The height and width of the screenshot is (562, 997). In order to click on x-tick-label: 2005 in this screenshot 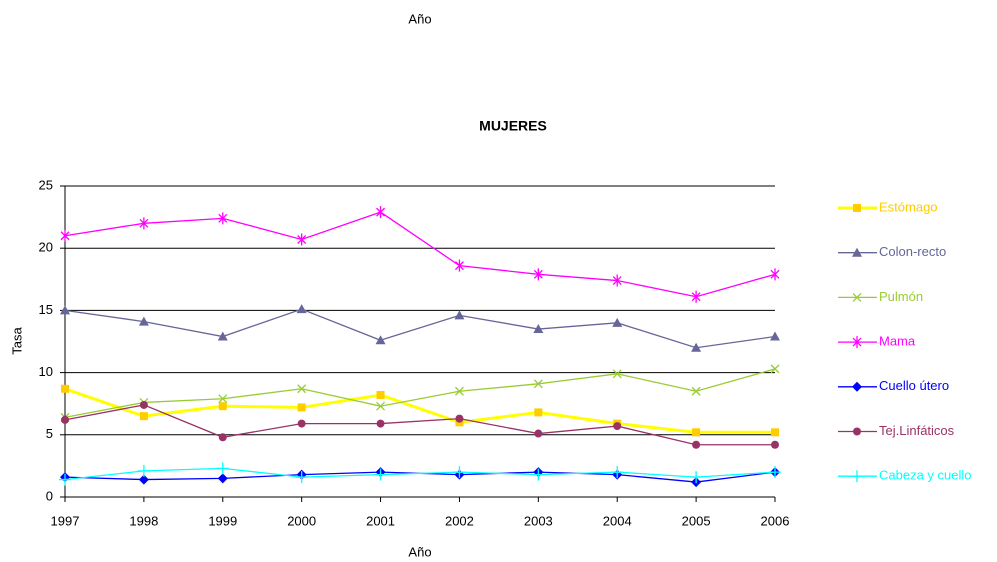, I will do `click(696, 520)`.